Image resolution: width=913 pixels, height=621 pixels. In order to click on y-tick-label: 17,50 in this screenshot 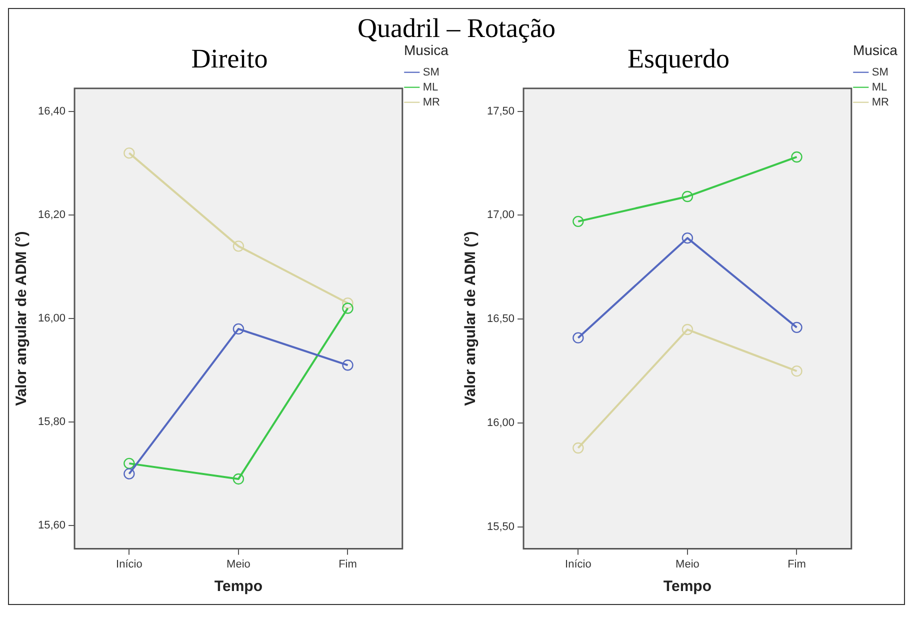, I will do `click(500, 111)`.